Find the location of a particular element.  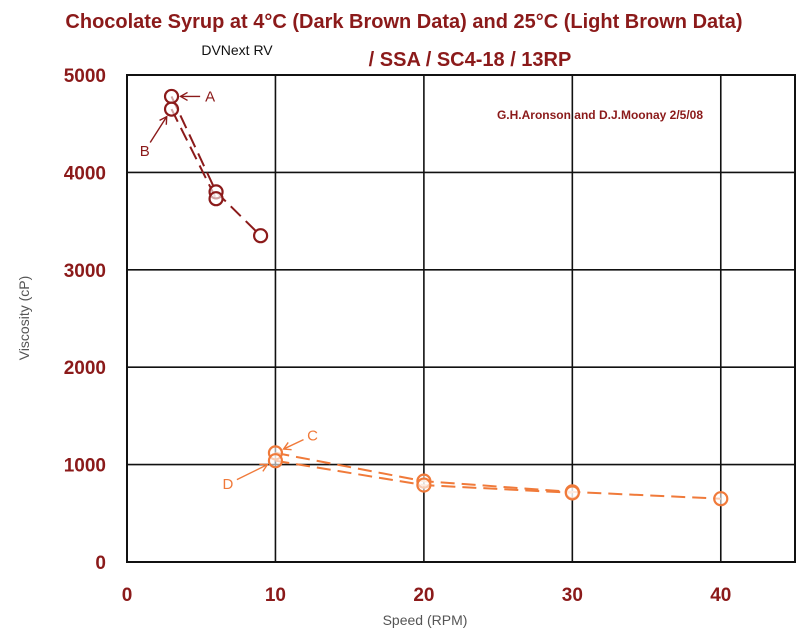

y-axis-label: Viscosity (cP) is located at coordinates (24, 318).